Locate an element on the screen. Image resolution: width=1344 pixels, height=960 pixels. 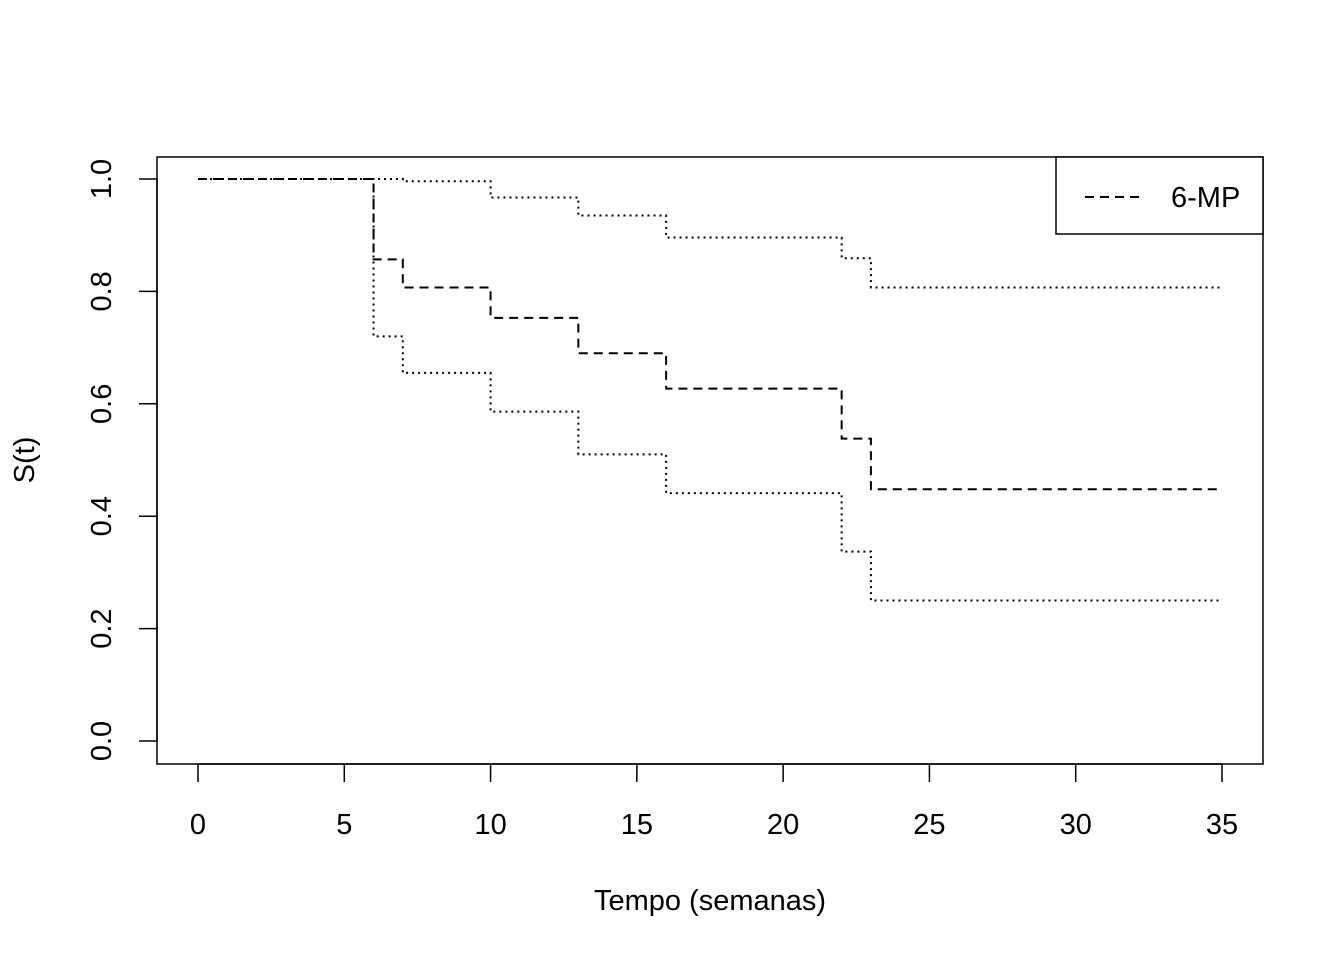
legend: 6-MP is located at coordinates (1159, 195).